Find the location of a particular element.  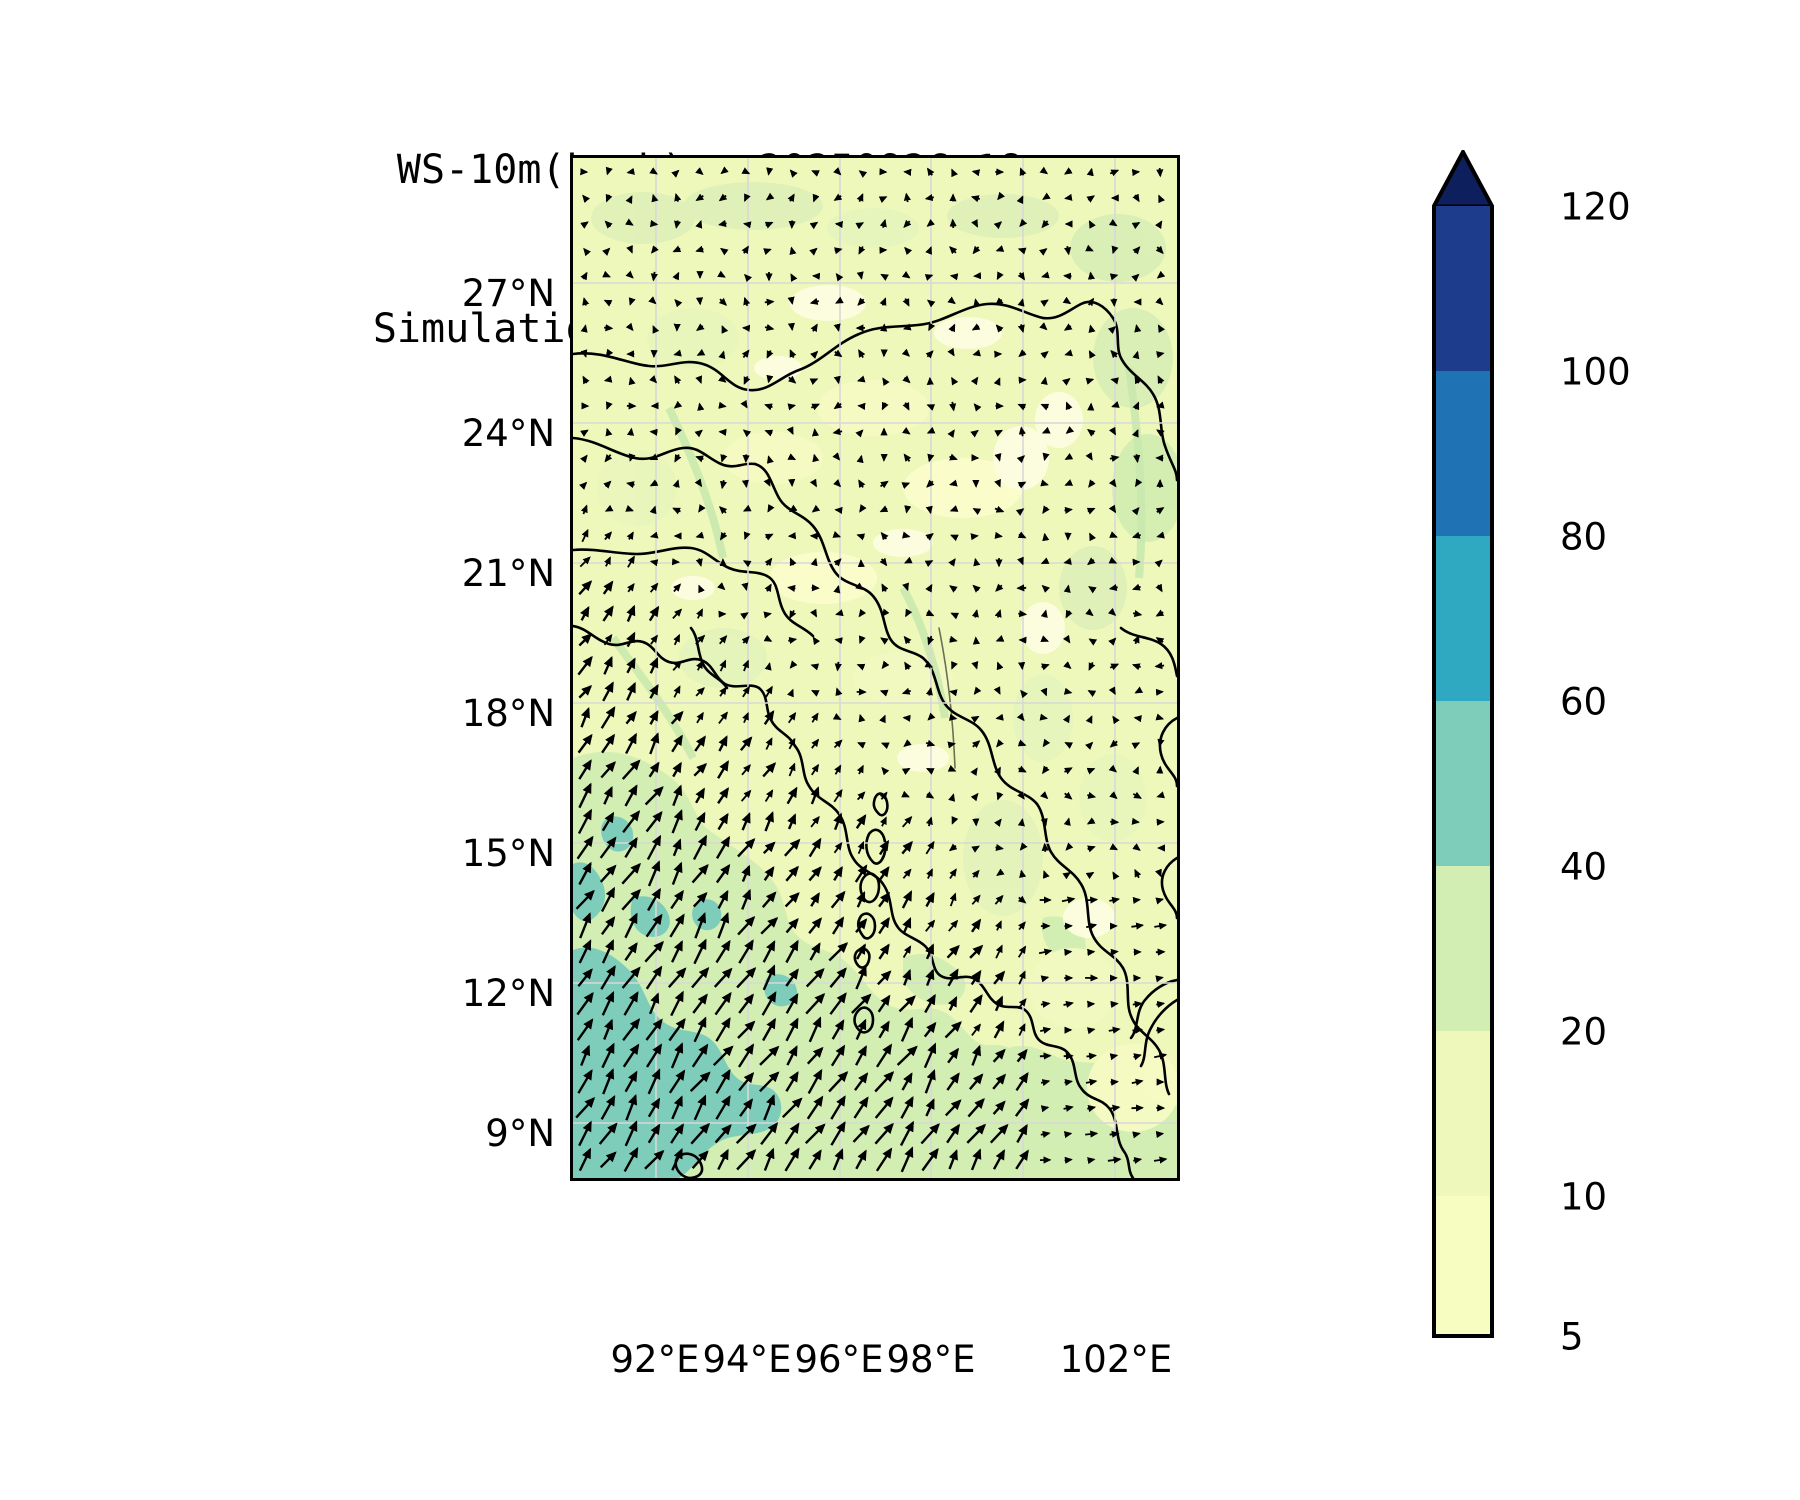

colorbar-extend-arrow is located at coordinates (1463, 179).